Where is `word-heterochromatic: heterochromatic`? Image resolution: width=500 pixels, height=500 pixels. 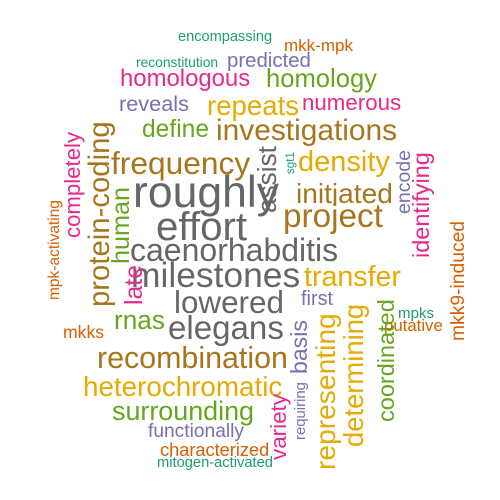 word-heterochromatic: heterochromatic is located at coordinates (183, 386).